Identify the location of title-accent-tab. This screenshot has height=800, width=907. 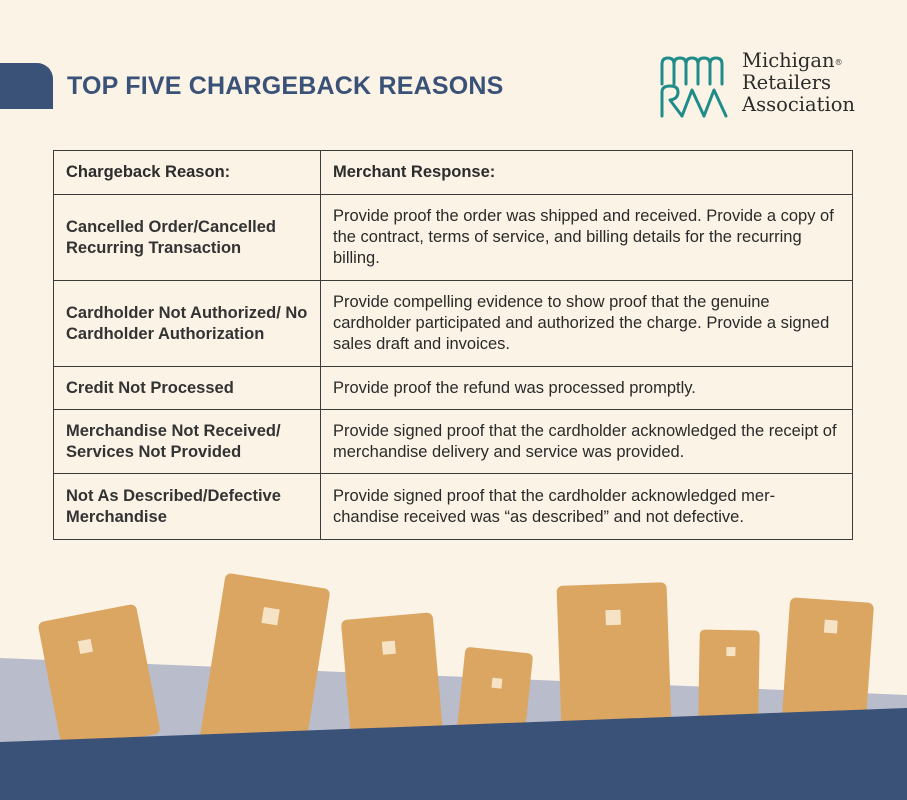
(26, 86).